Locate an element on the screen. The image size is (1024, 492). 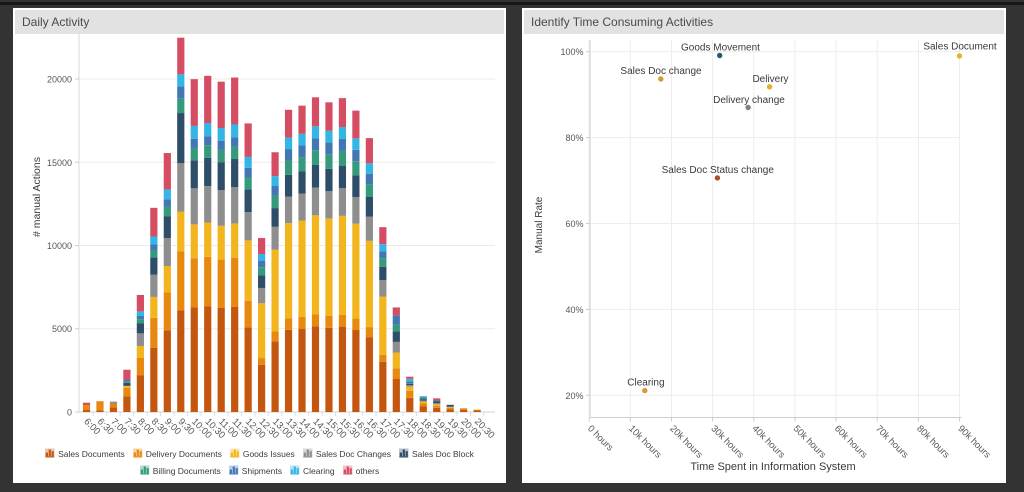
svg-text: 20k hours is located at coordinates (685, 441).